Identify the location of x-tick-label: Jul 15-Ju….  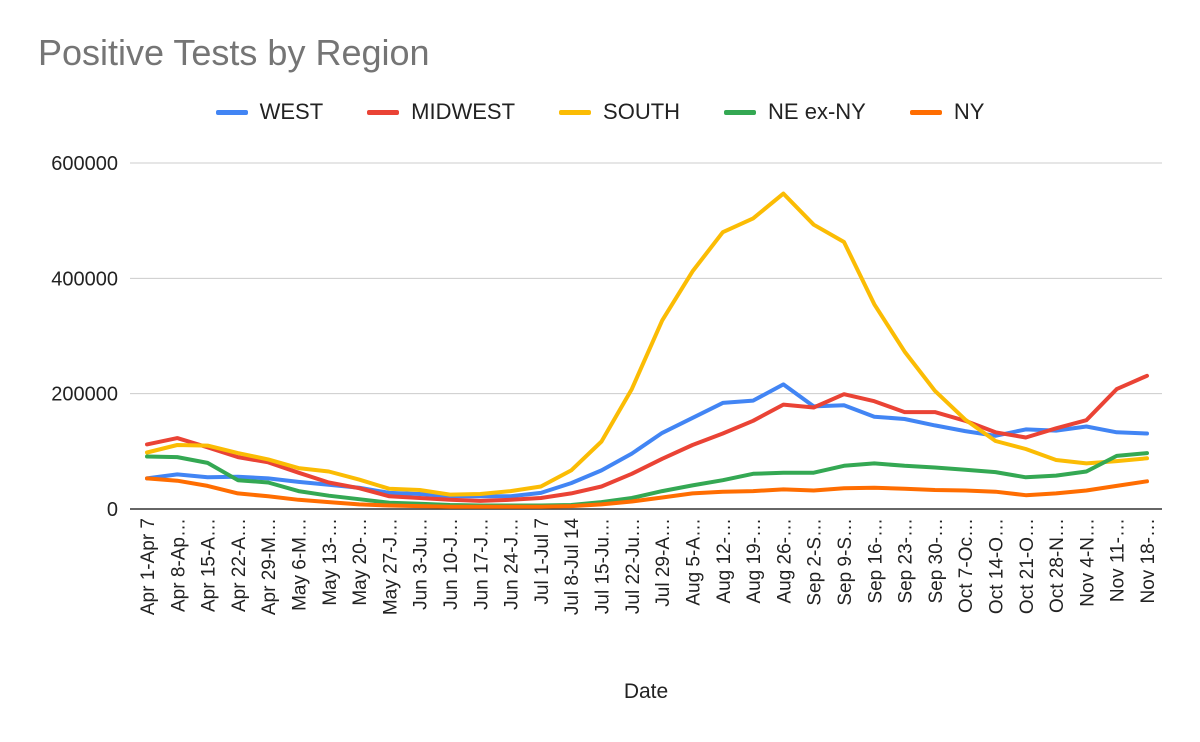
(603, 566).